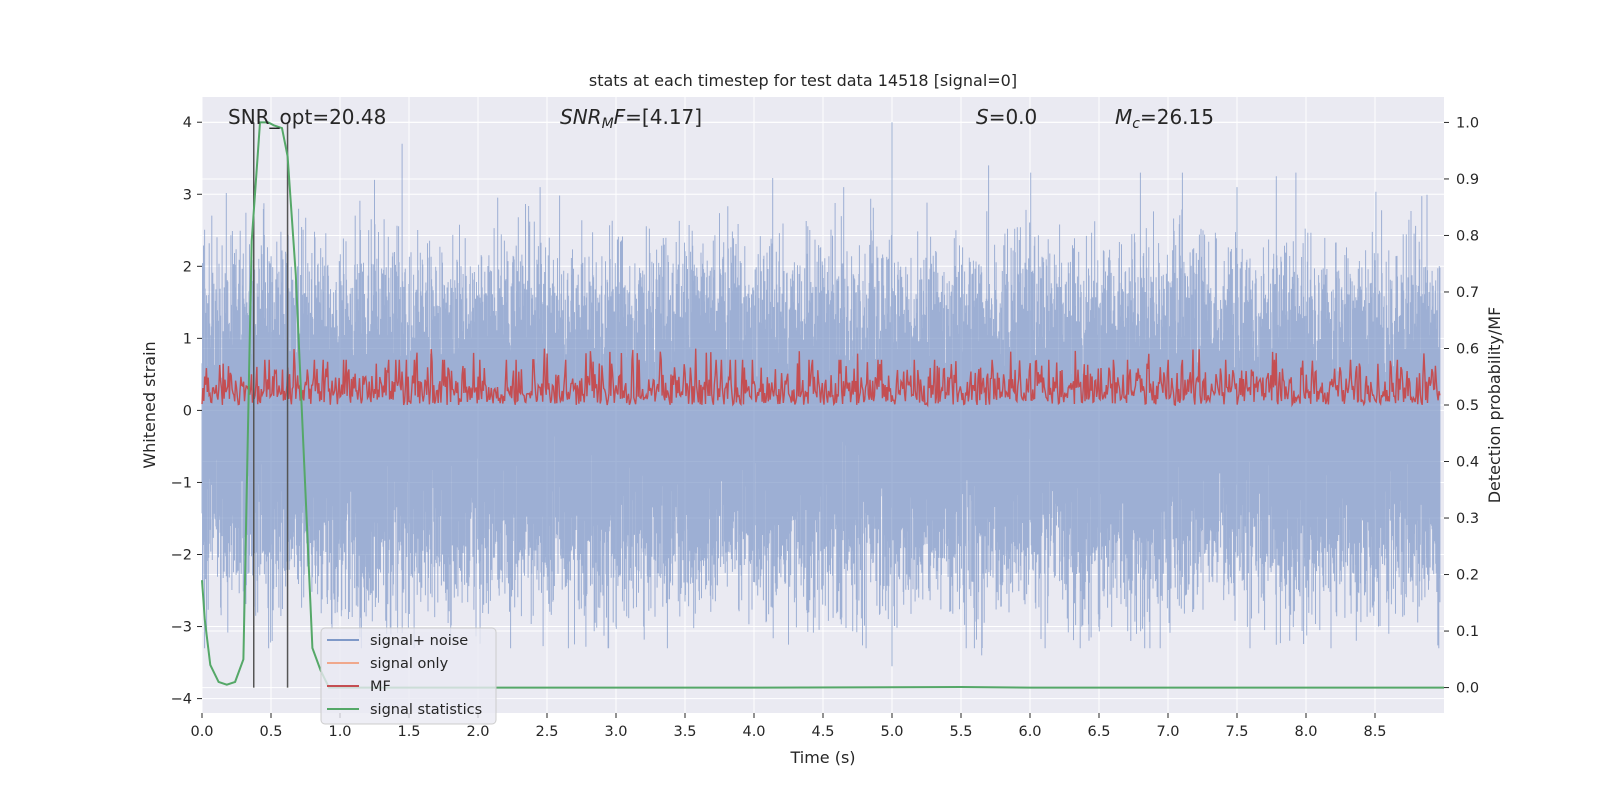  What do you see at coordinates (181, 700) in the screenshot?
I see `y-tick-label-8: −4` at bounding box center [181, 700].